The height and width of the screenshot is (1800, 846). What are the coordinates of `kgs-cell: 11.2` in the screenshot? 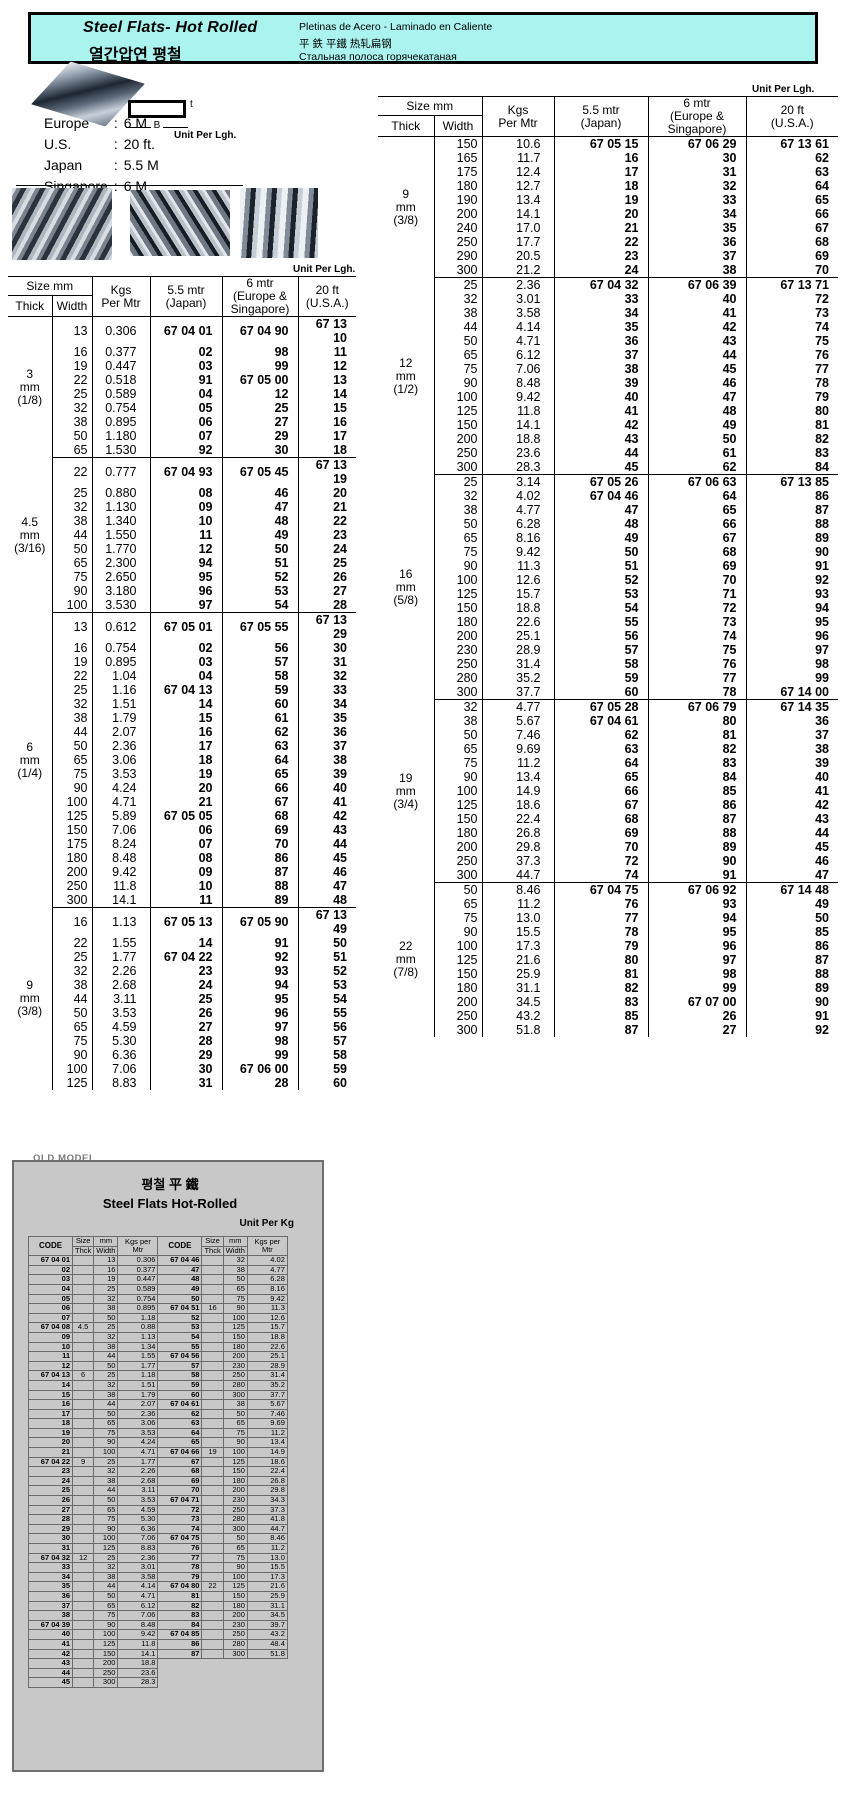 It's located at (517, 904).